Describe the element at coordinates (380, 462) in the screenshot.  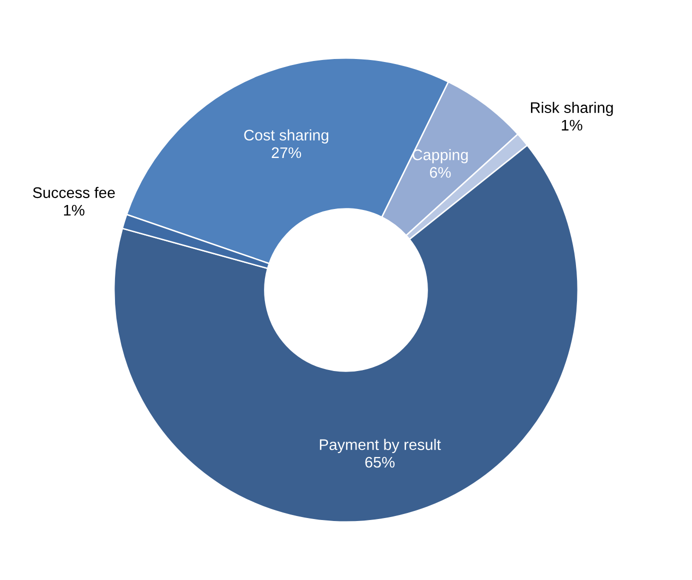
I see `data-label: 65%` at that location.